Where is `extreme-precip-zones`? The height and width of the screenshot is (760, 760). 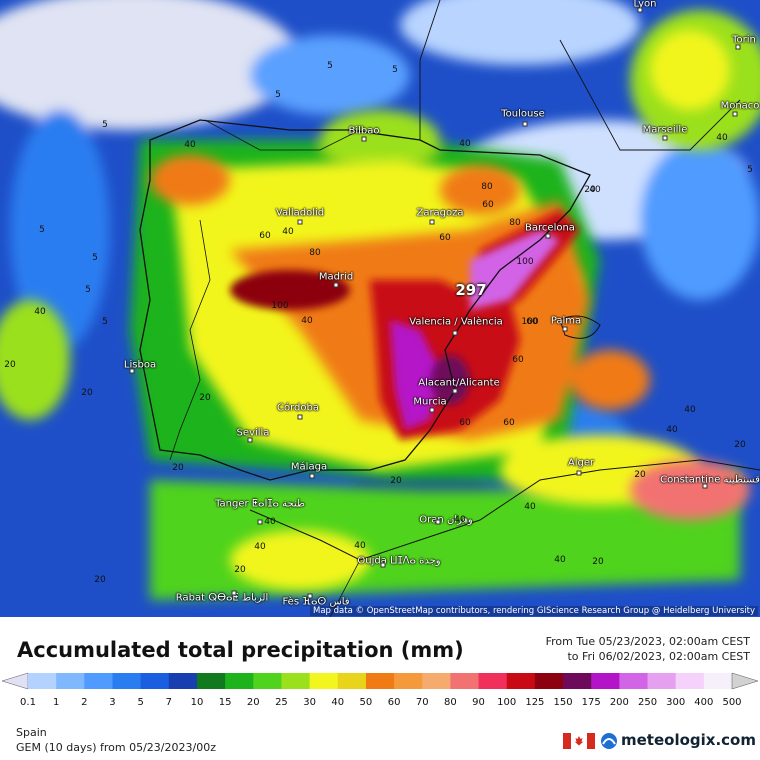 extreme-precip-zones is located at coordinates (475, 330).